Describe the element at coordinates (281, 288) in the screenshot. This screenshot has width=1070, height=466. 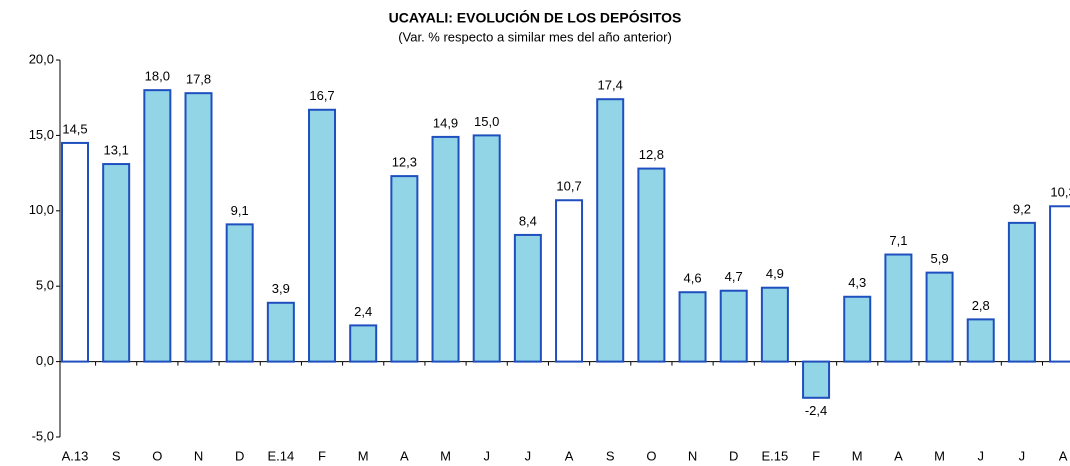
I see `value-label: 3,9` at that location.